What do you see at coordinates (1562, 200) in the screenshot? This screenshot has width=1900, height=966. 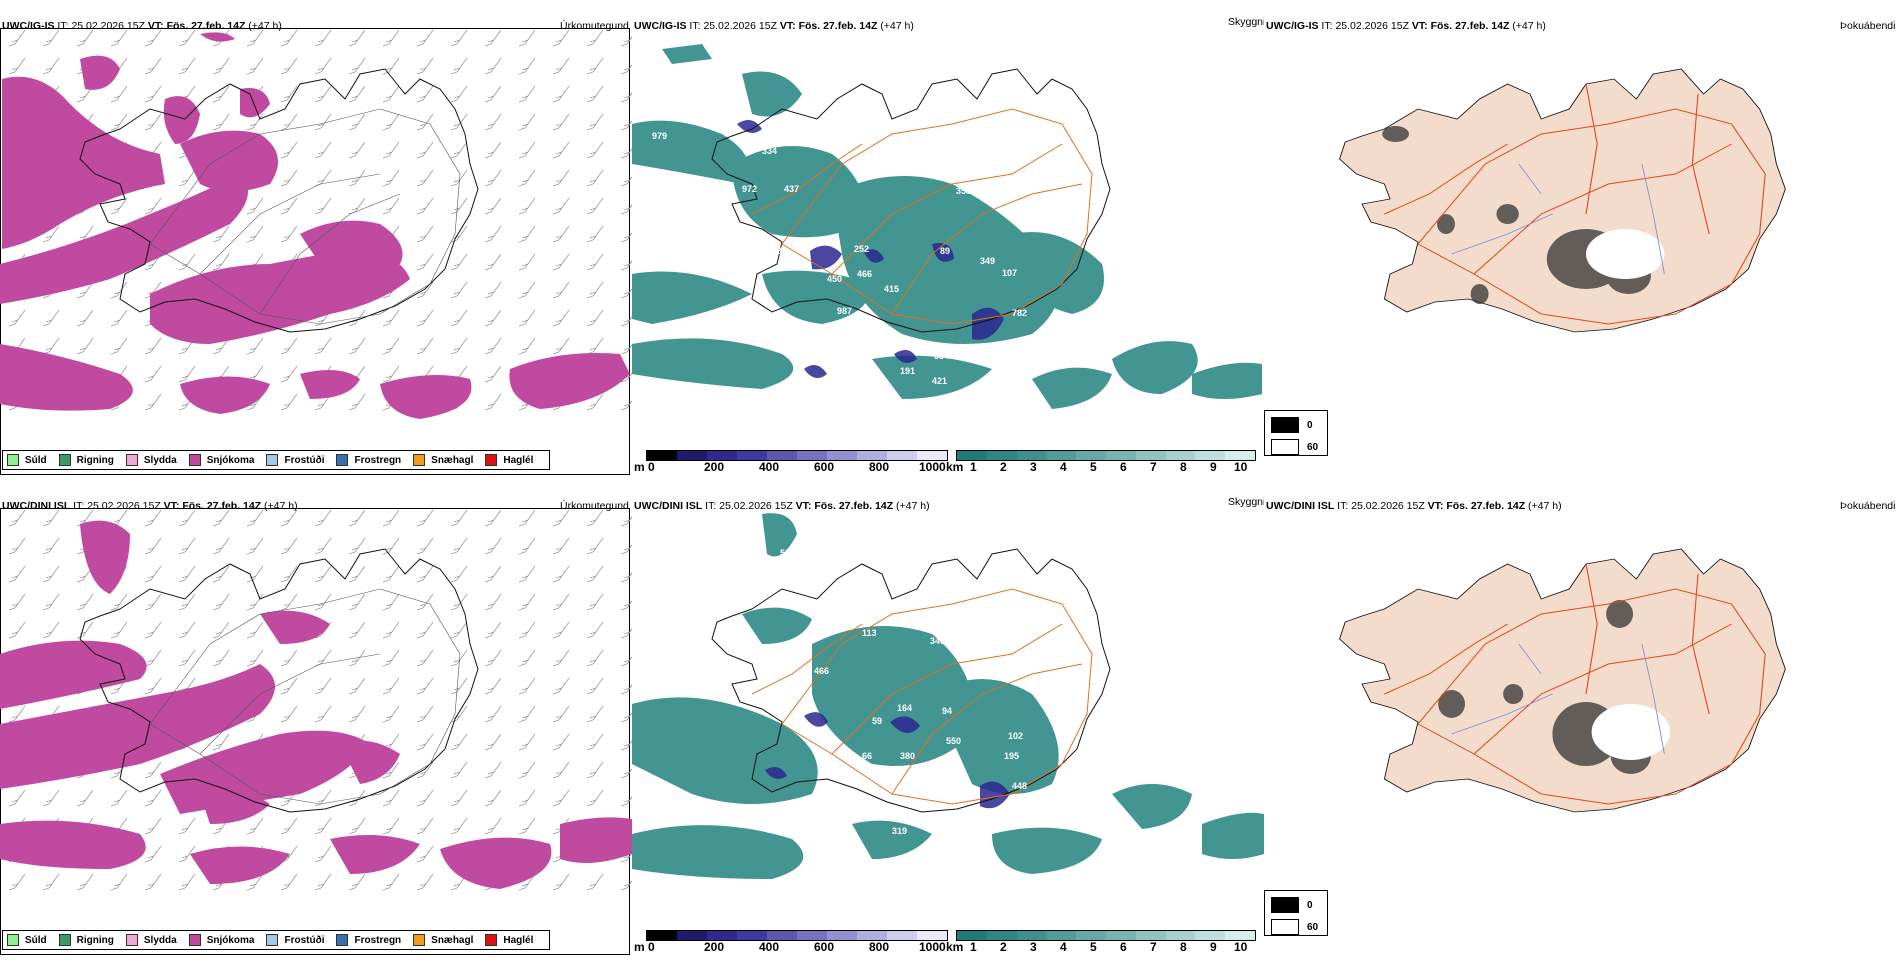 I see `fog-map` at bounding box center [1562, 200].